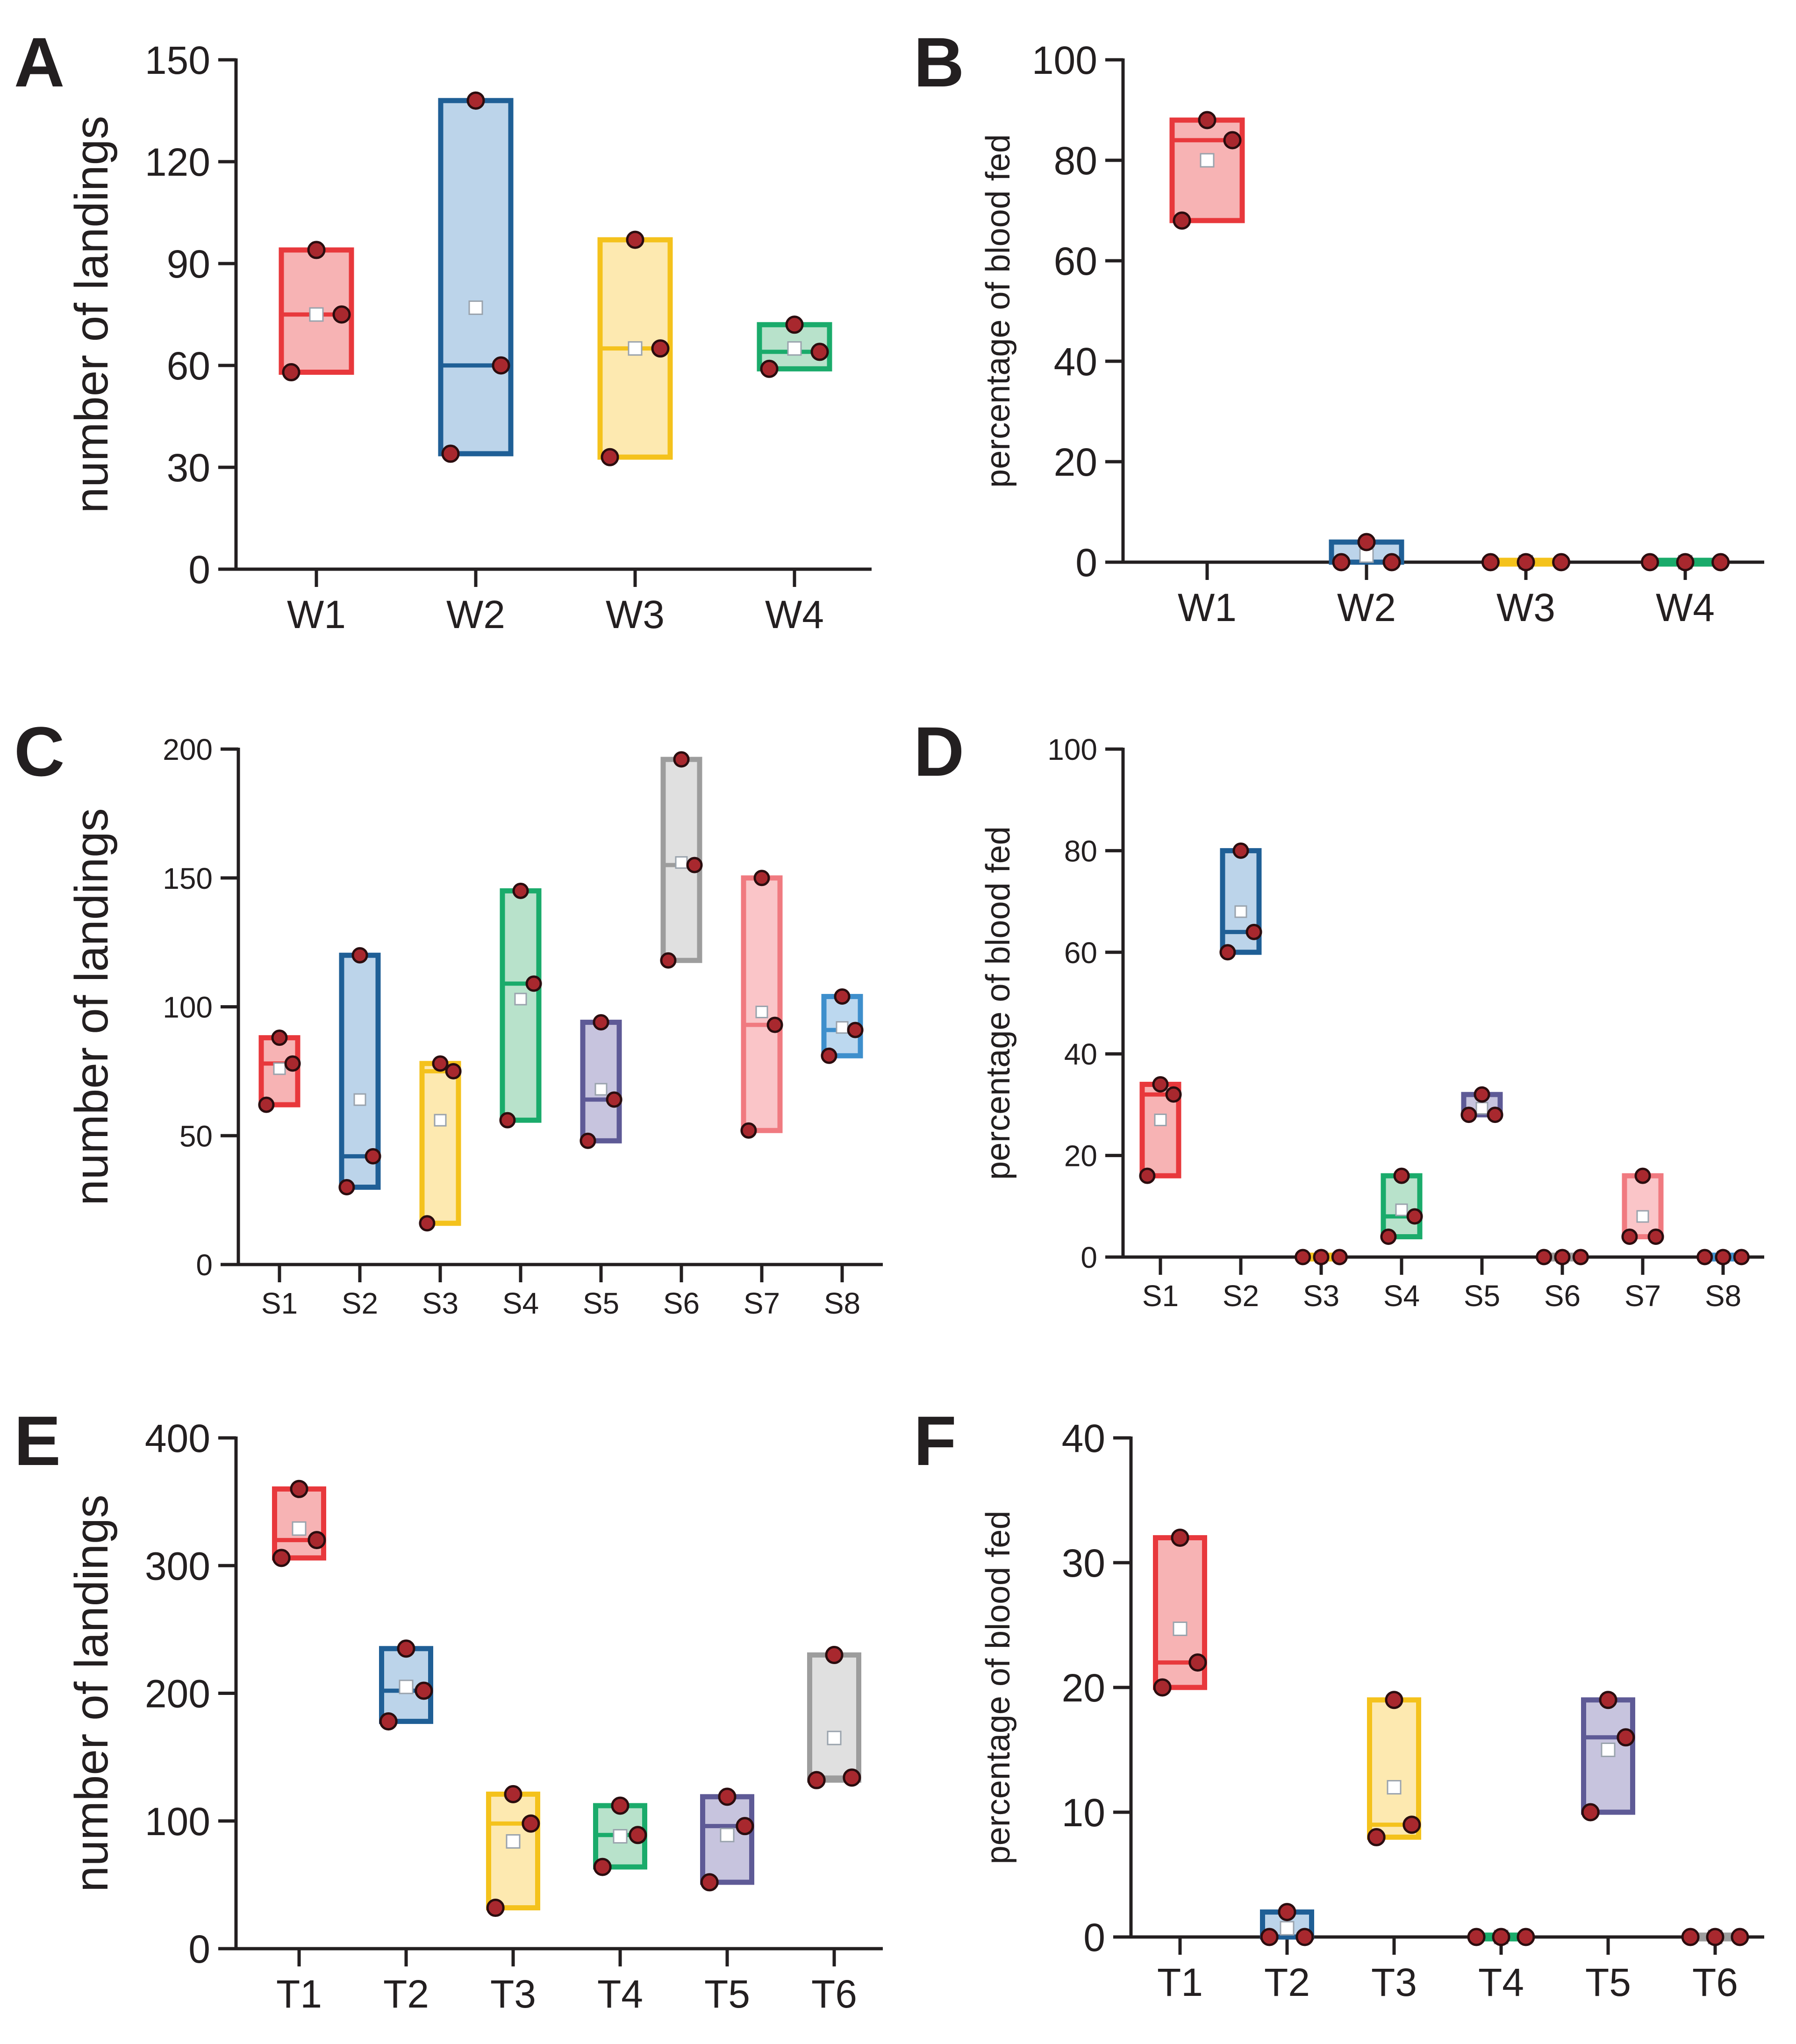  Describe the element at coordinates (316, 614) in the screenshot. I see `x-tick-label: W1` at that location.